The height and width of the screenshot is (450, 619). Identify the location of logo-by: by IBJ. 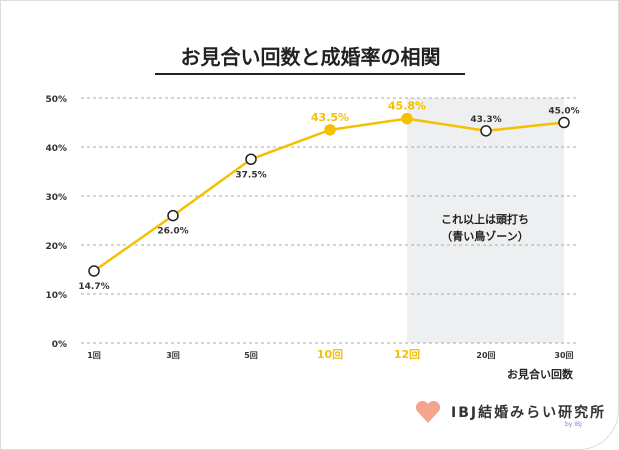
(573, 424).